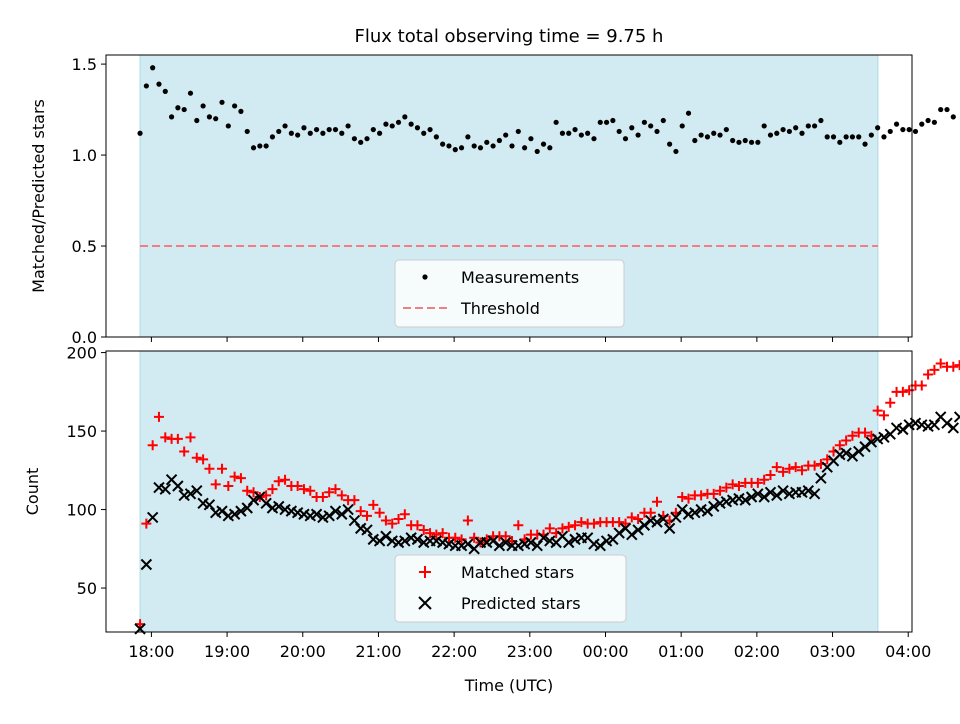 This screenshot has height=724, width=960. I want to click on y-tick-label: 200, so click(81, 353).